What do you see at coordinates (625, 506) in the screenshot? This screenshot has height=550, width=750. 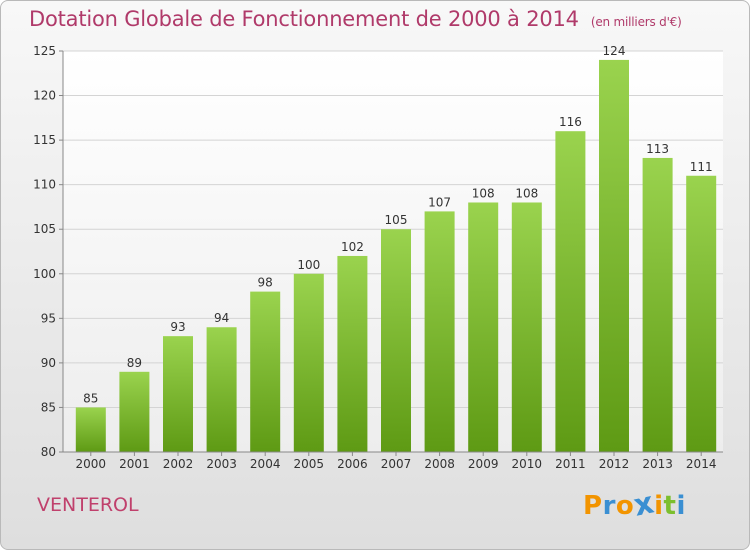 I see `logo-letter: o` at bounding box center [625, 506].